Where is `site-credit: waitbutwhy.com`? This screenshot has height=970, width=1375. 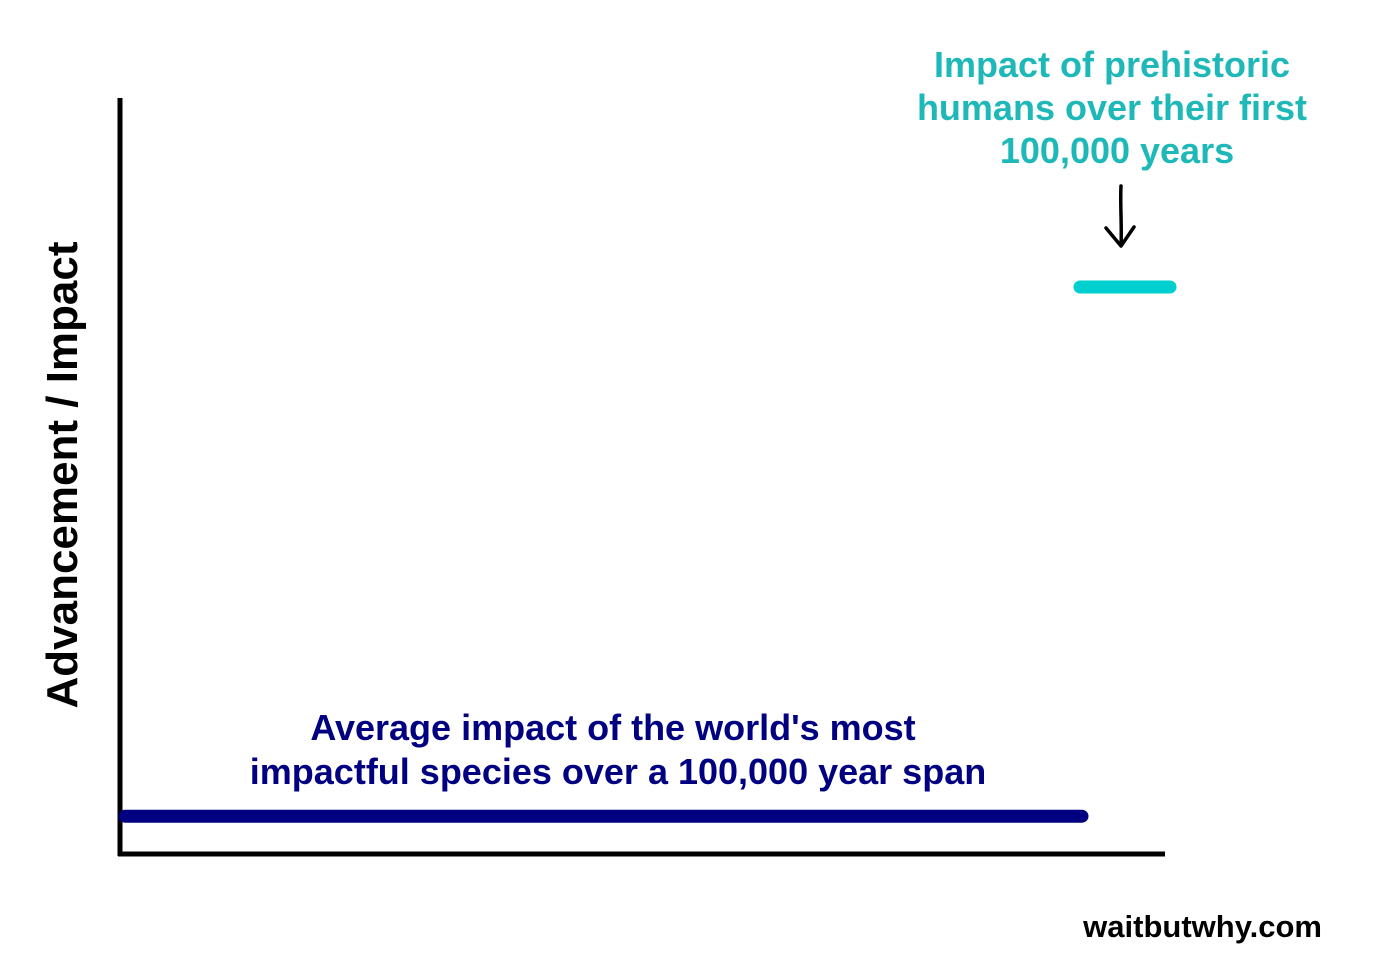 site-credit: waitbutwhy.com is located at coordinates (1202, 926).